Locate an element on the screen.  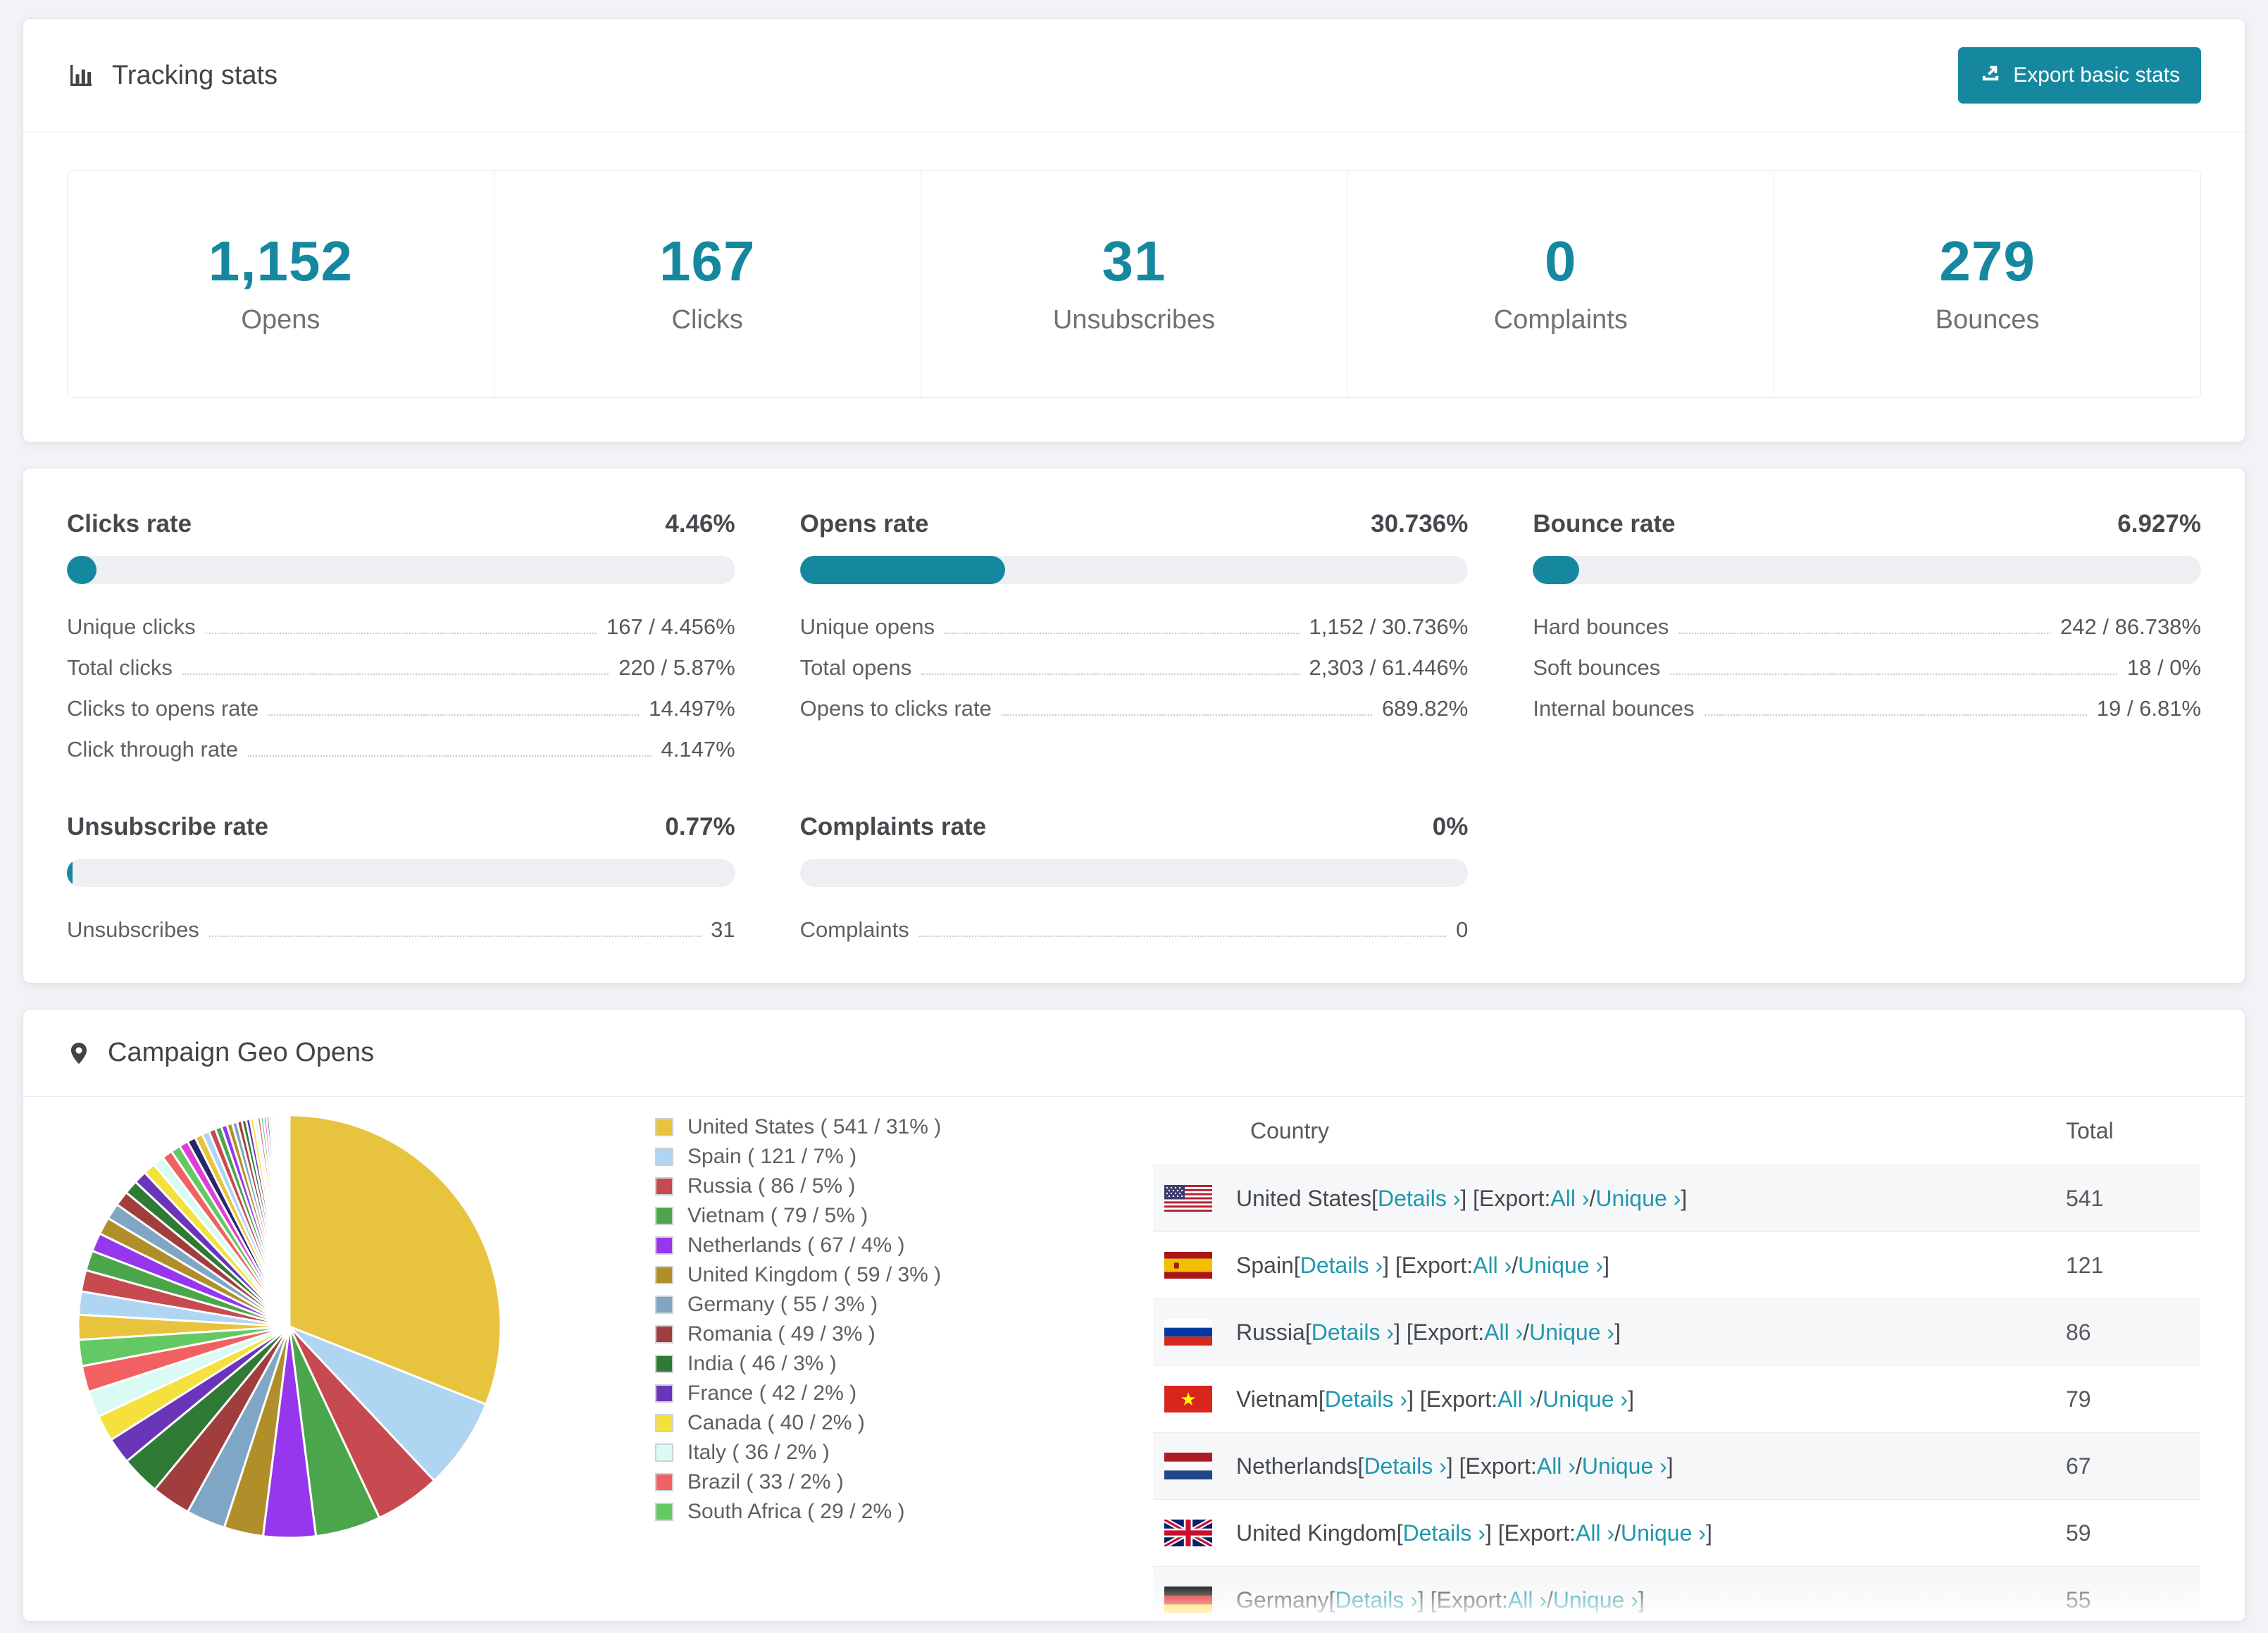
legend-item-italy: Italy ( 36 / 2% ) is located at coordinates (798, 1452).